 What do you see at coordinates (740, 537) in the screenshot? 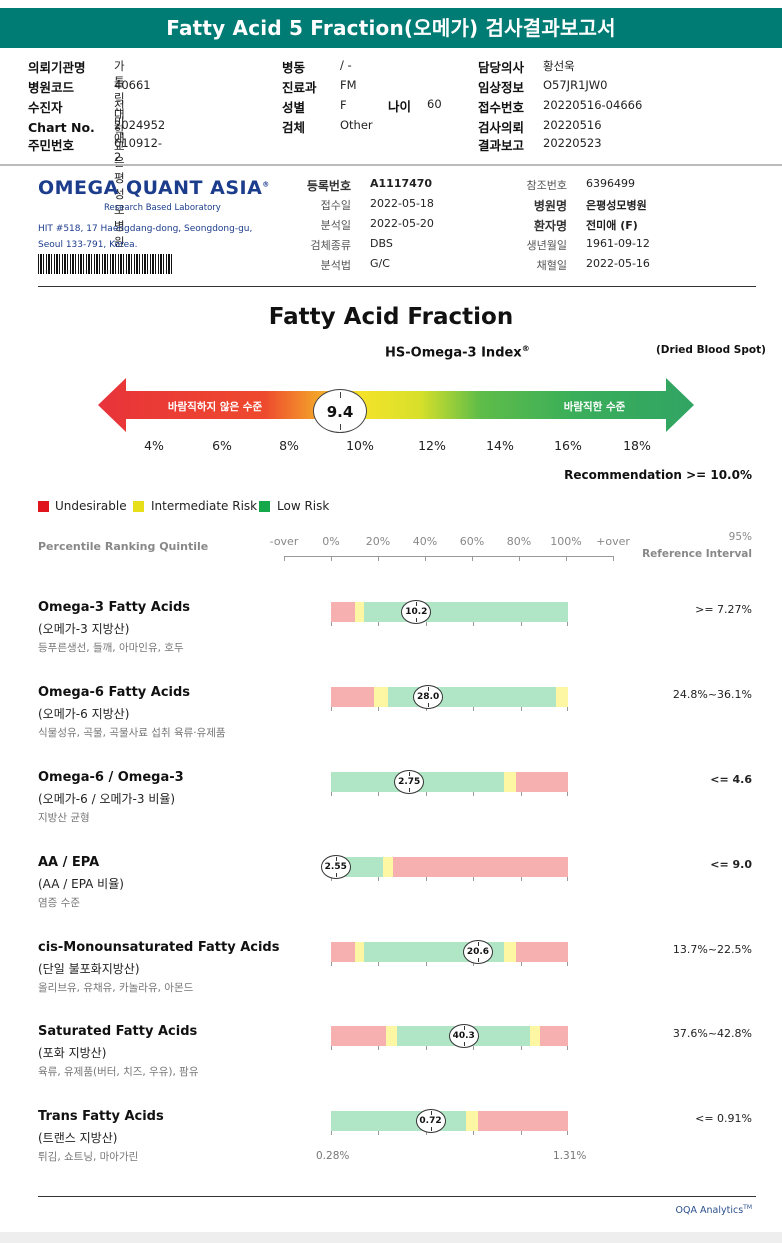
I see `reference-percent: 95%` at bounding box center [740, 537].